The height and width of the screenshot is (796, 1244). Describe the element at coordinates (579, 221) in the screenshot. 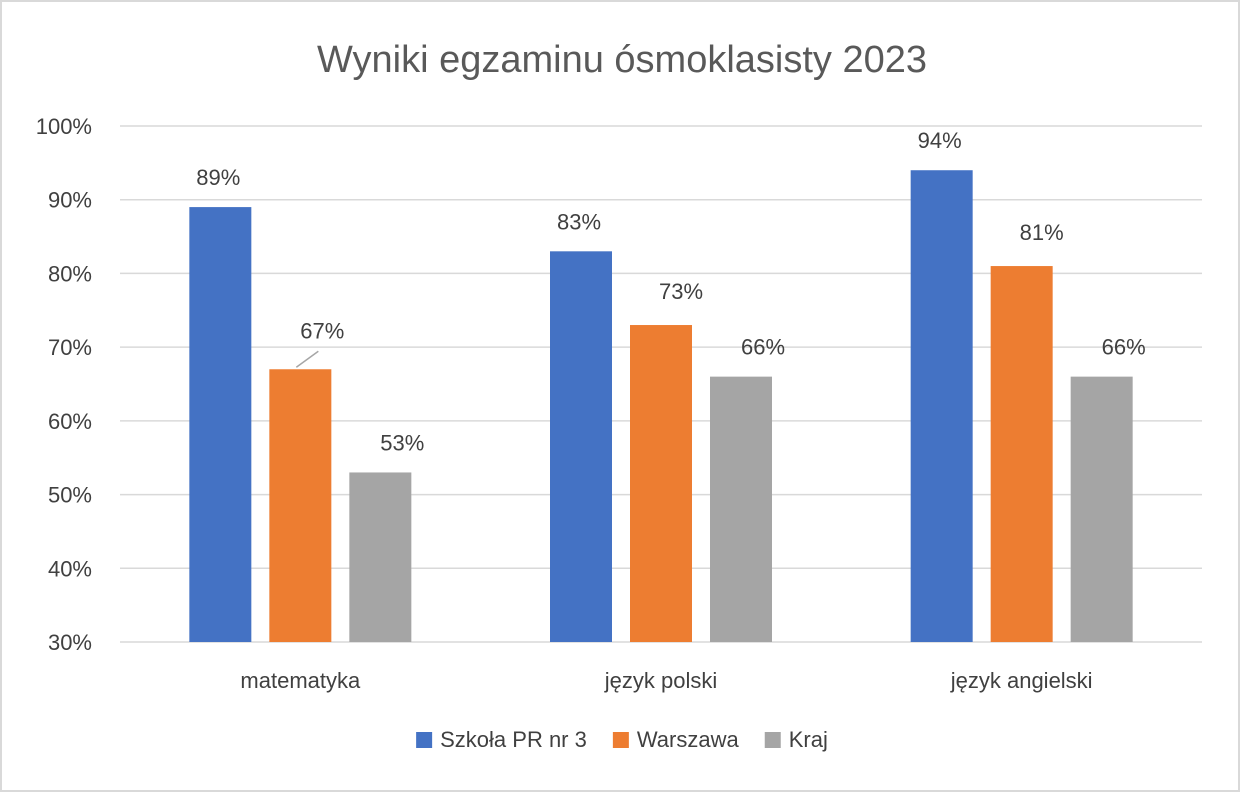

I see `data-label: 83%` at that location.